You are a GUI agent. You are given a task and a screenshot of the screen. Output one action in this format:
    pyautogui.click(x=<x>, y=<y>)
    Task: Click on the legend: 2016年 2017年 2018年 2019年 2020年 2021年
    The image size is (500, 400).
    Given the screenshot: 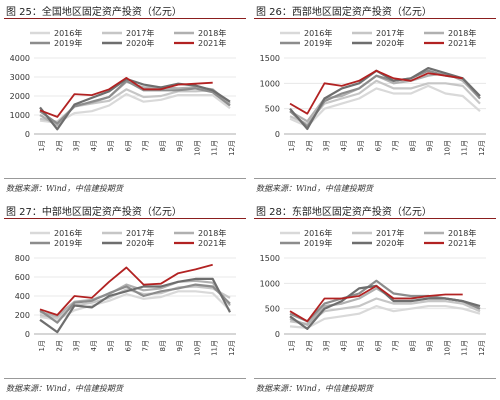 What is the action you would take?
    pyautogui.click(x=378, y=238)
    